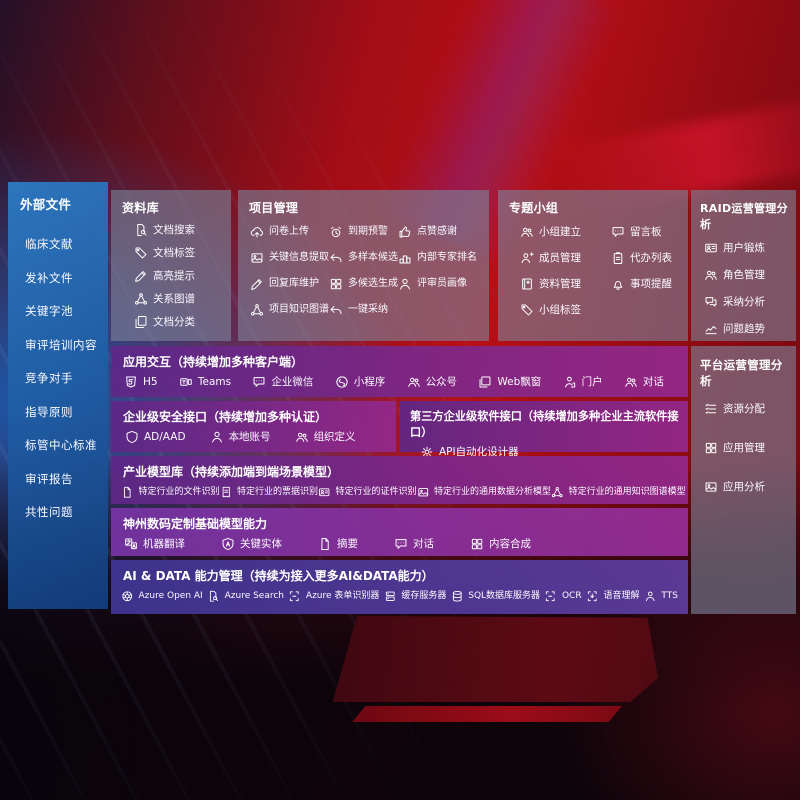  What do you see at coordinates (342, 595) in the screenshot?
I see `feature-label: Azure 表单识别器` at bounding box center [342, 595].